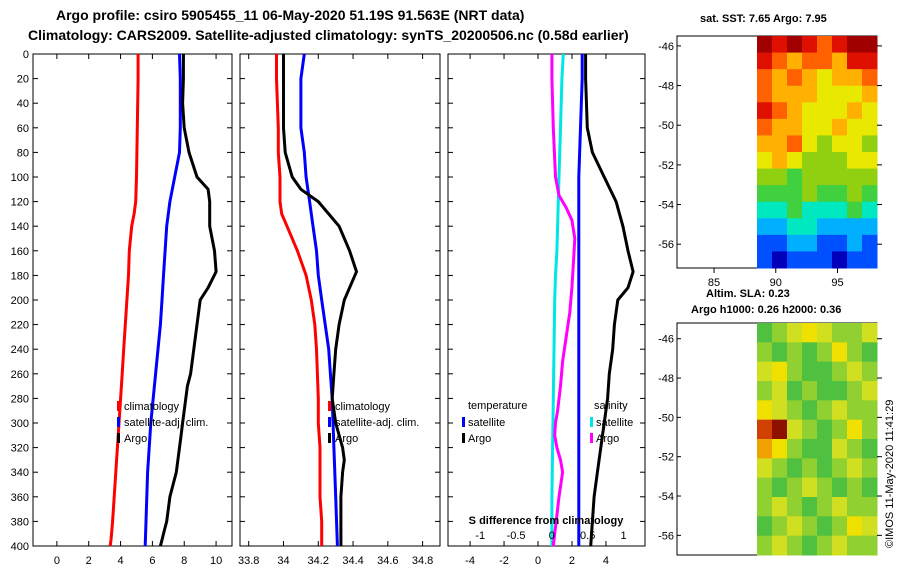 Image resolution: width=900 pixels, height=585 pixels. I want to click on series-line-temperature-satellite, so click(580, 300).